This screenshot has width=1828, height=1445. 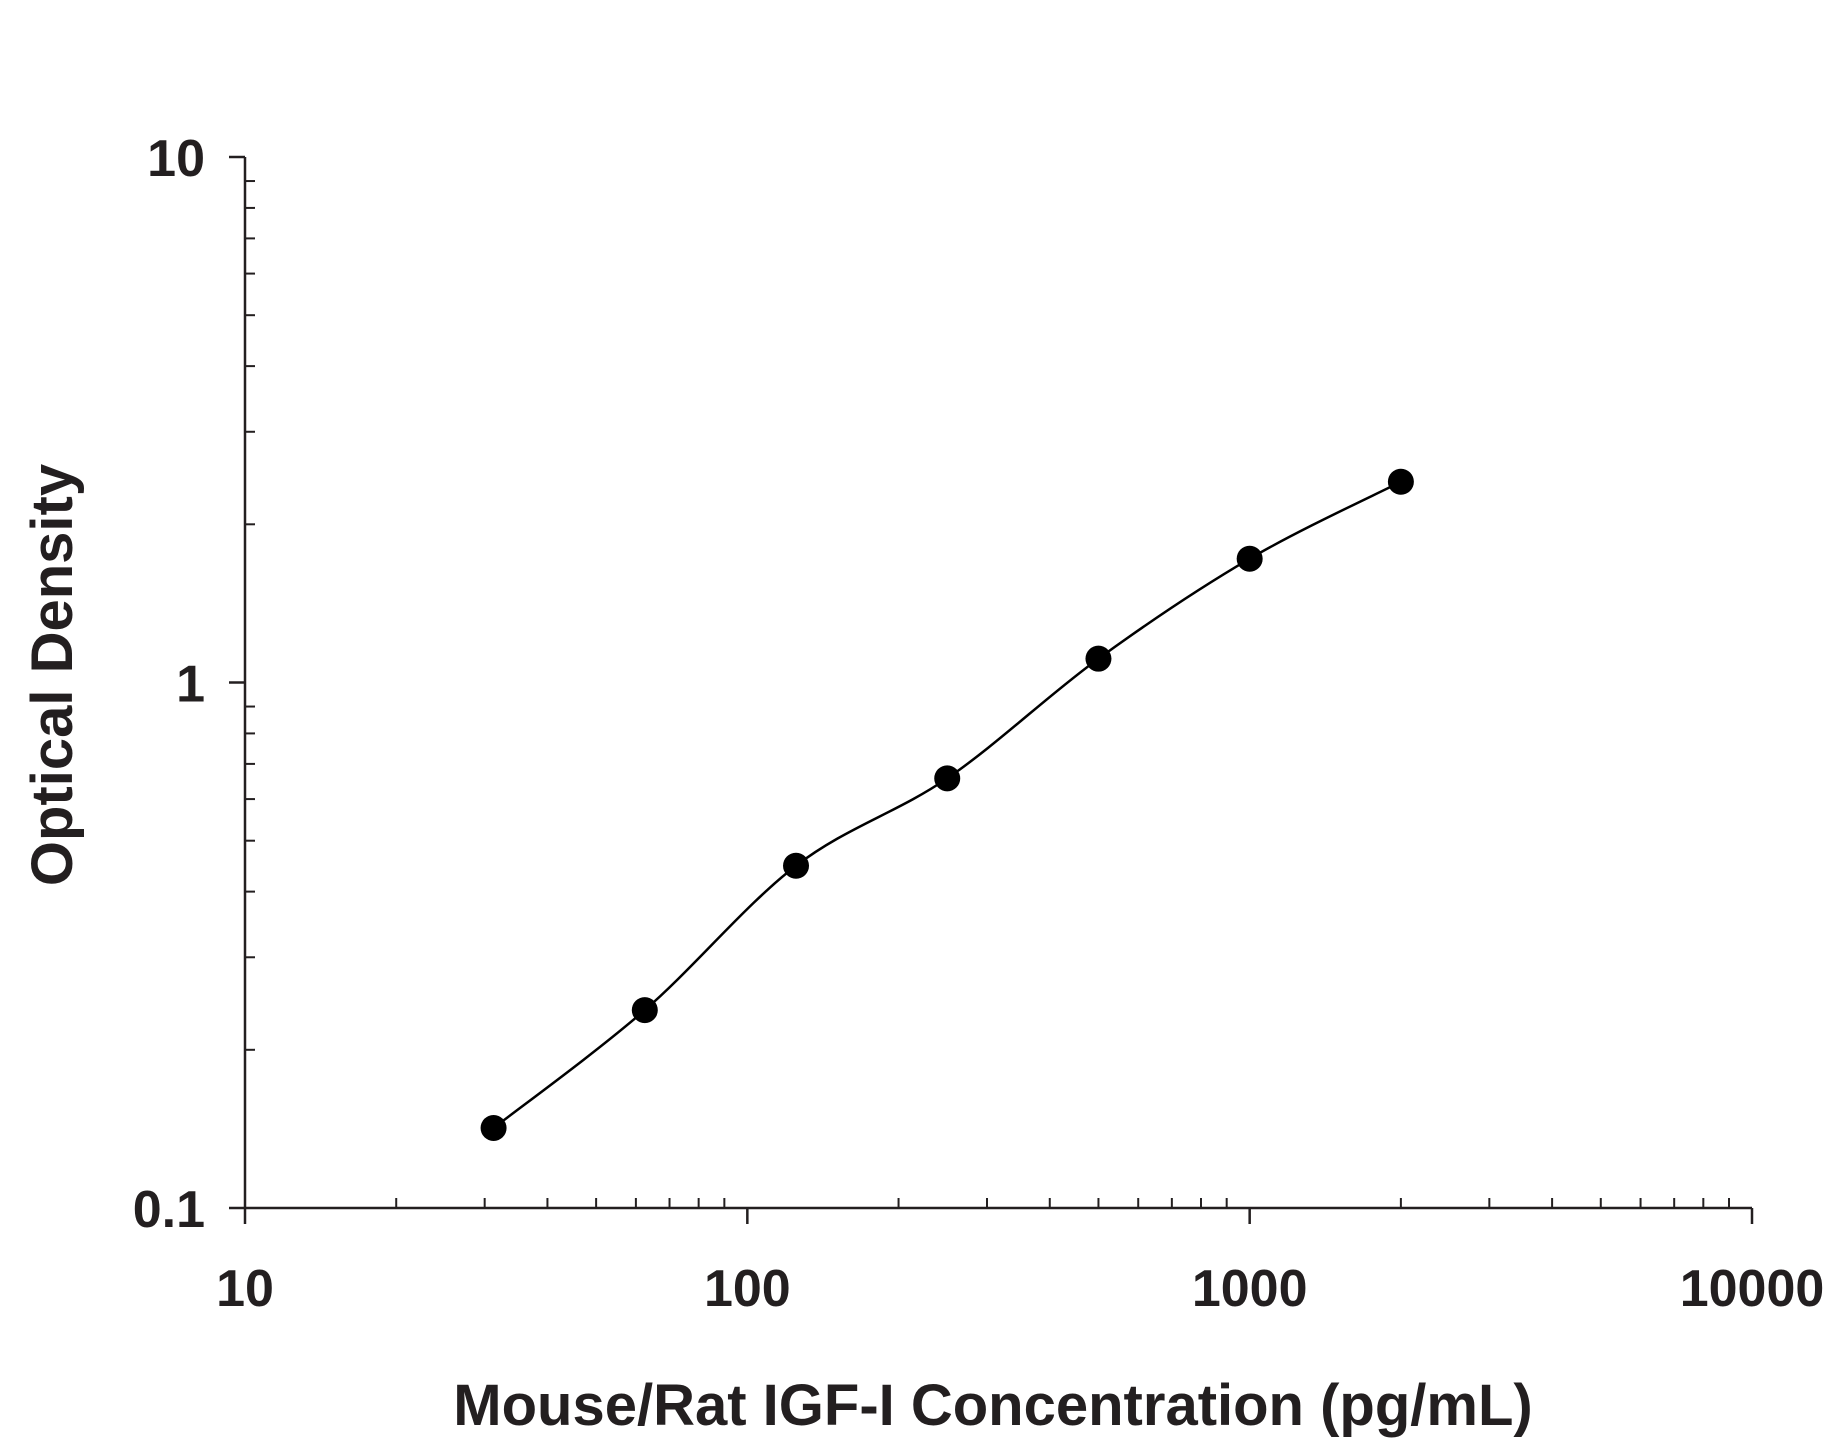 What do you see at coordinates (992, 1405) in the screenshot?
I see `x-axis-label: Mouse/Rat IGF-I Concentration (pg/mL)` at bounding box center [992, 1405].